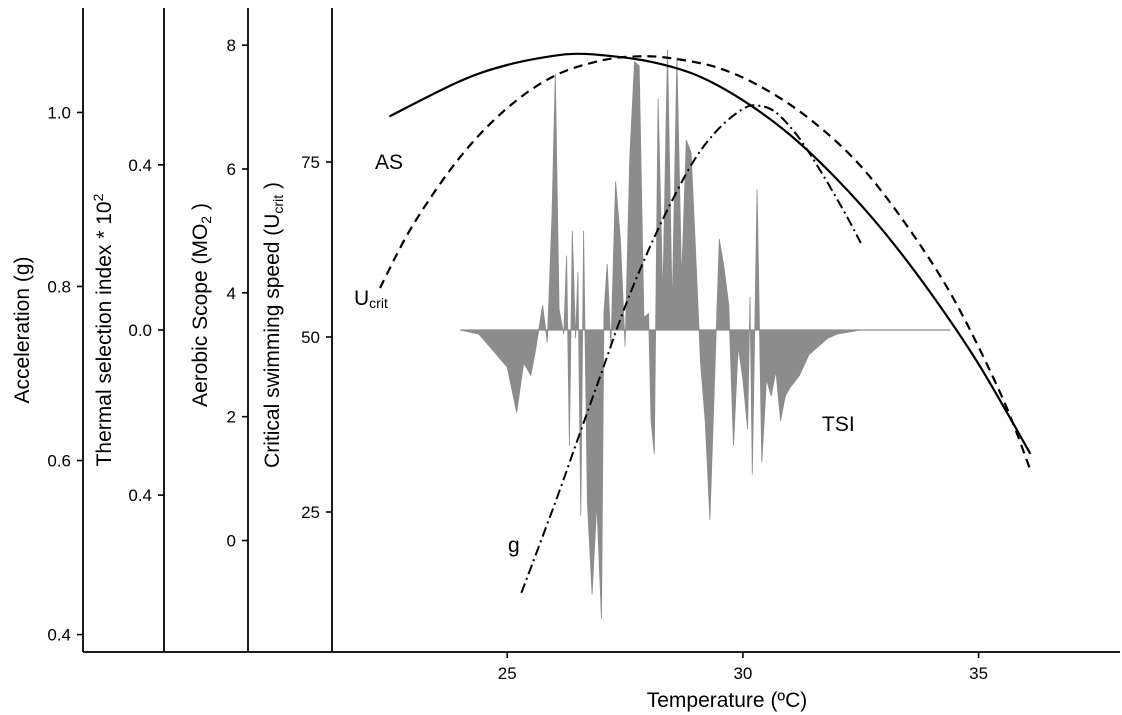 This screenshot has height=715, width=1122. Describe the element at coordinates (389, 162) in the screenshot. I see `as-curve-label: AS` at that location.